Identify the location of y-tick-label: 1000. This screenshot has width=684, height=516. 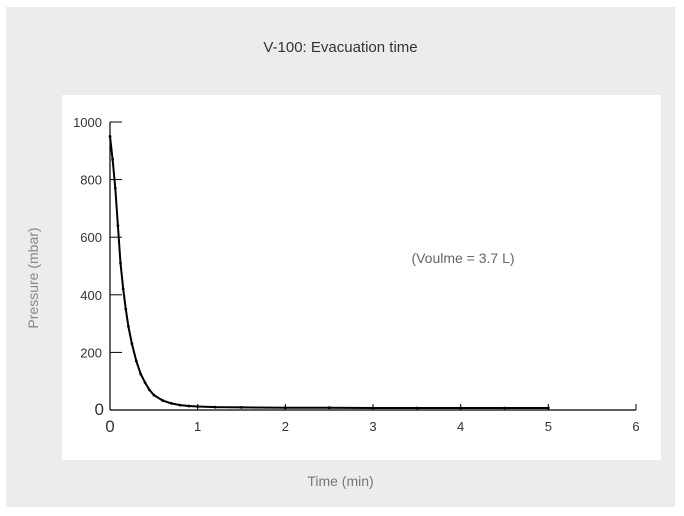
(87, 122).